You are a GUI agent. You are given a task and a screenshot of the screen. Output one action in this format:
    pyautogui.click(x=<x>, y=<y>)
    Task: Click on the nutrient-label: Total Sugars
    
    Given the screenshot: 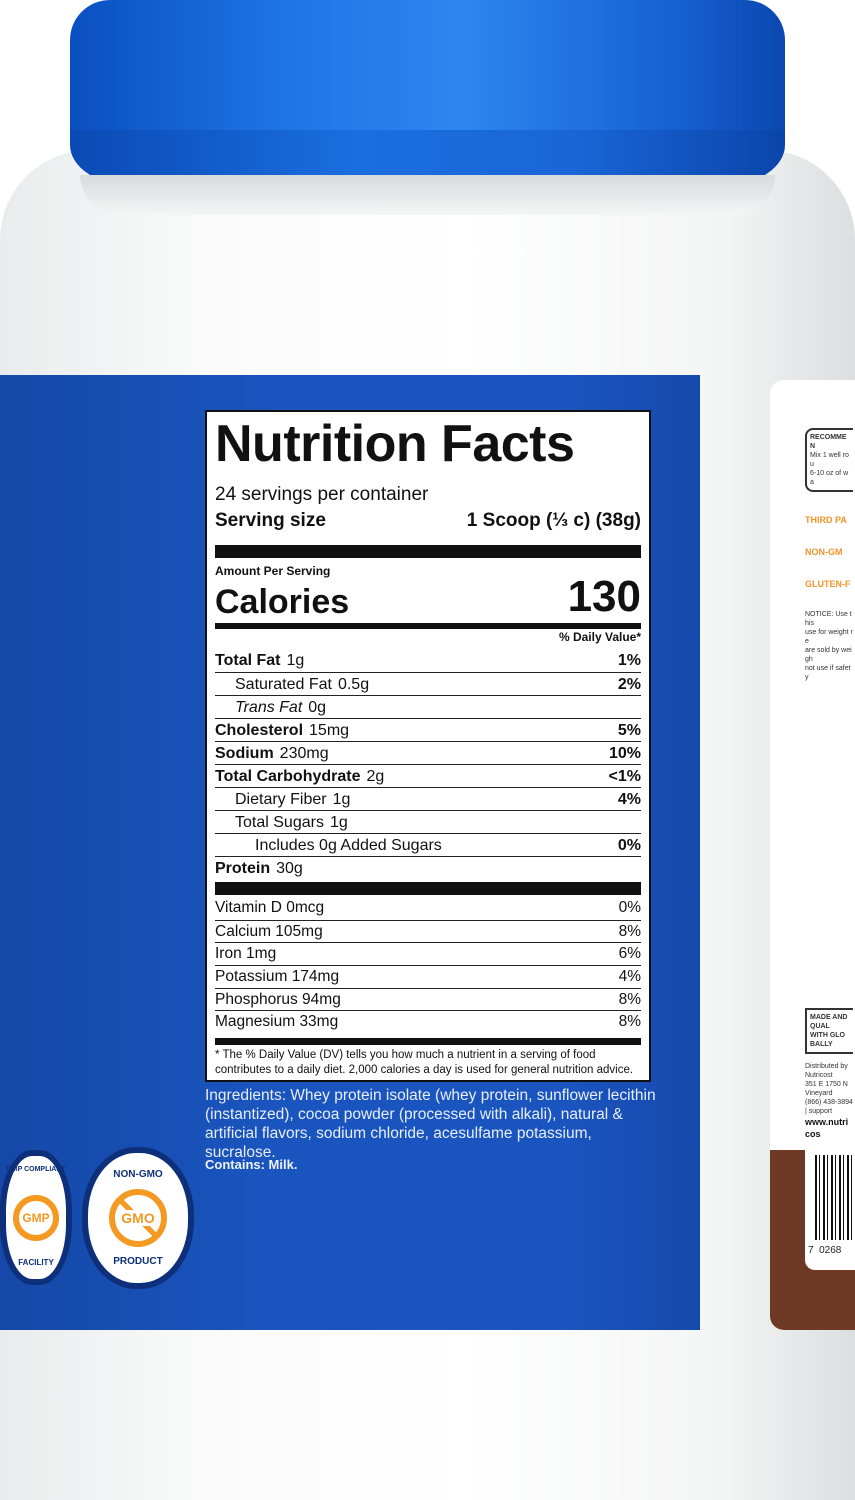 What is the action you would take?
    pyautogui.click(x=279, y=822)
    